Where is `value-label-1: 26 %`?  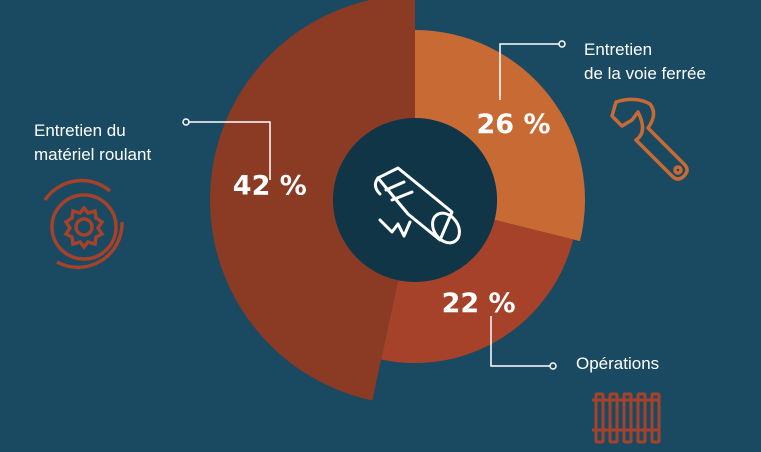 value-label-1: 26 % is located at coordinates (513, 124).